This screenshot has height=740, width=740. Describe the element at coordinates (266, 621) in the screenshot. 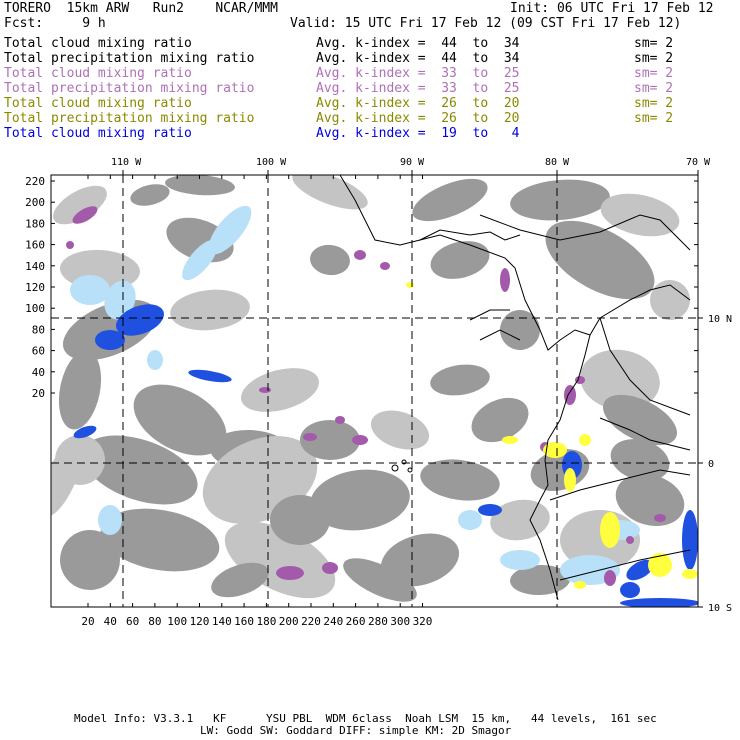

I see `x-tick-label: 180` at that location.